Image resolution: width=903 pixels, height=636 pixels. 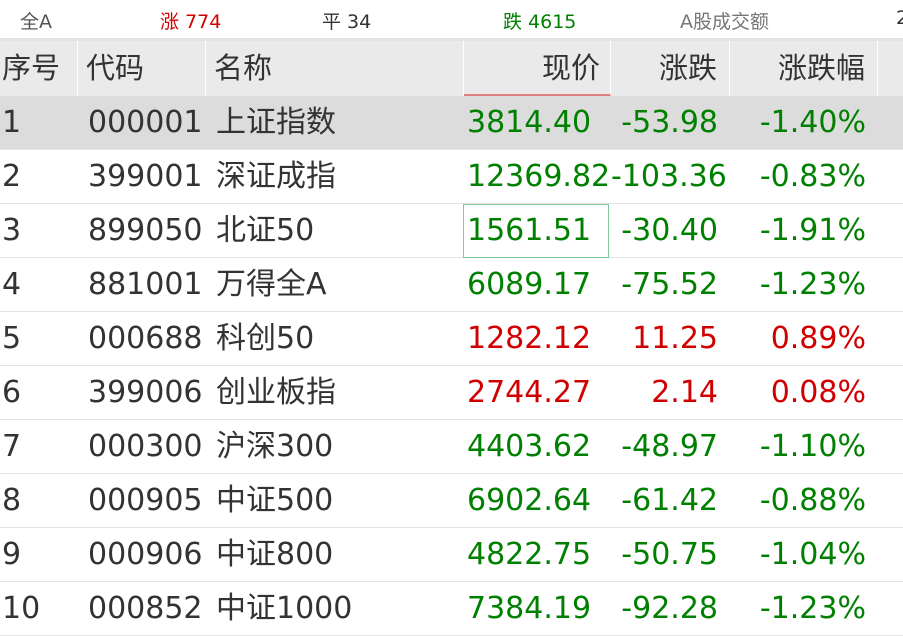 What do you see at coordinates (39, 68) in the screenshot?
I see `header-index: 序号` at bounding box center [39, 68].